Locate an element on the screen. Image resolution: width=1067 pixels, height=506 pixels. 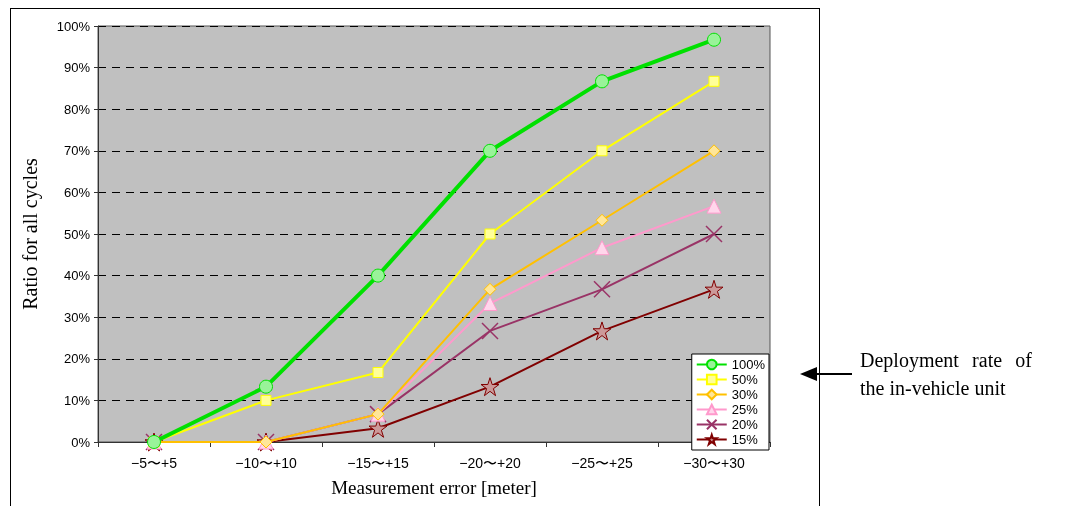
y-tick-label: 100% is located at coordinates (73, 26).